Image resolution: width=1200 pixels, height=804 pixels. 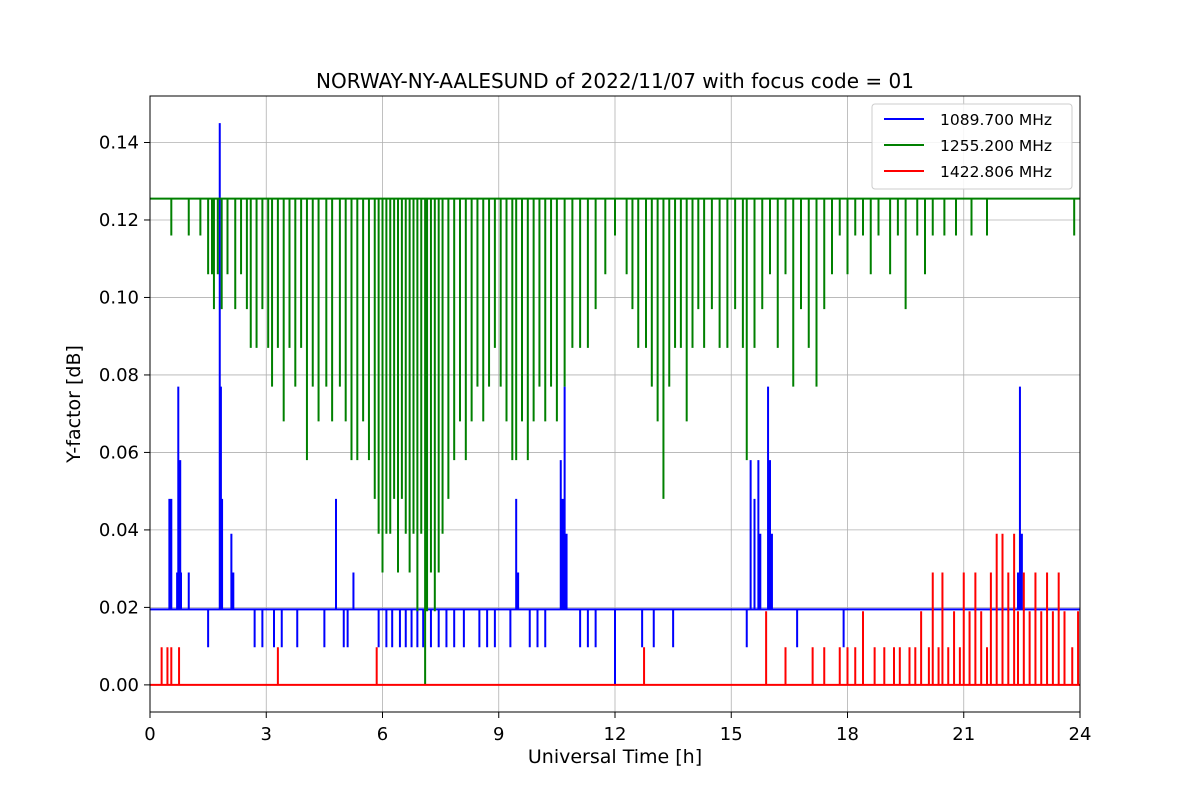 What do you see at coordinates (119, 452) in the screenshot?
I see `y-tick-label: 0.06` at bounding box center [119, 452].